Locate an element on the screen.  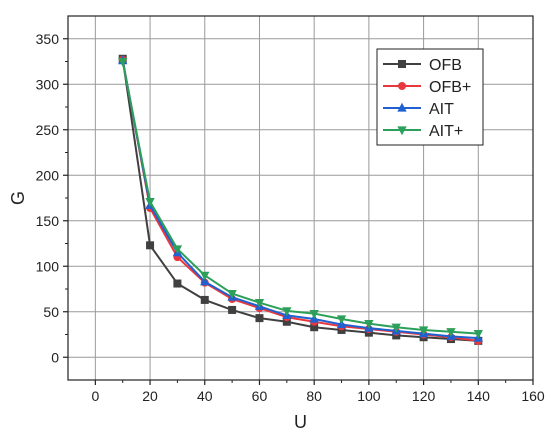
legend-label: OFB+ is located at coordinates (450, 87).